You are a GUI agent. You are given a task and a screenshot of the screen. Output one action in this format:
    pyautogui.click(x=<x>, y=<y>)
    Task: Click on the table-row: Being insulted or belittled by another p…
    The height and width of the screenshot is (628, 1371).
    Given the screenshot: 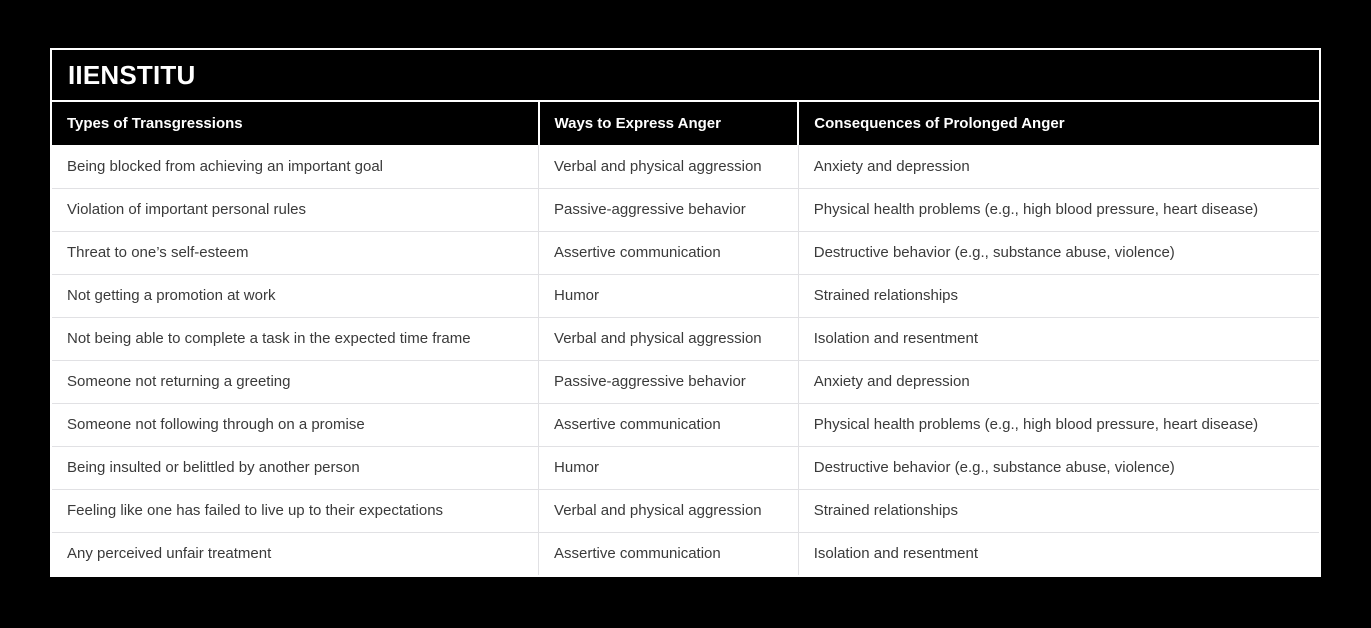 What is the action you would take?
    pyautogui.click(x=685, y=467)
    